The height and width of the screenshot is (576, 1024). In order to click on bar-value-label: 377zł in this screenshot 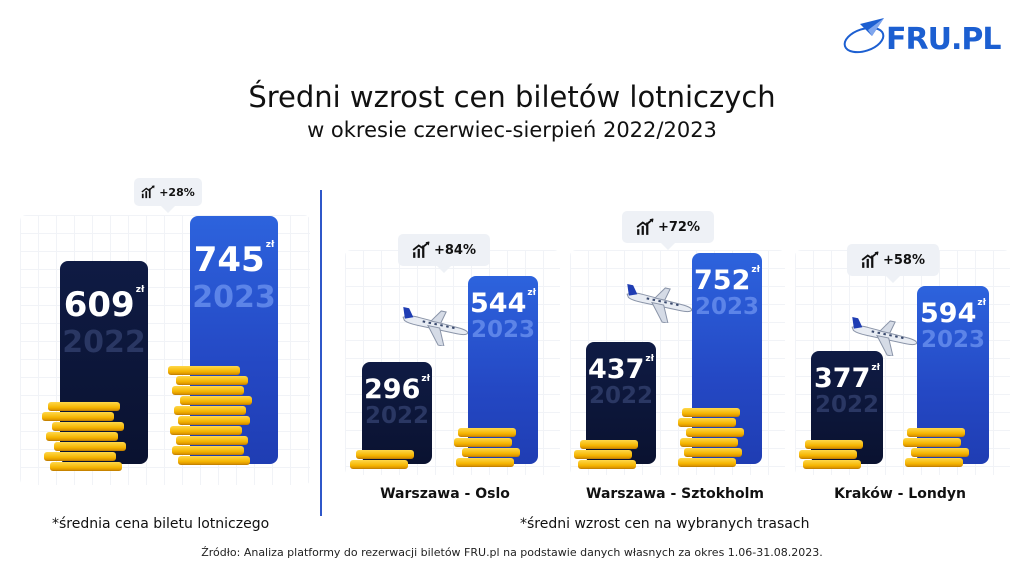, I will do `click(847, 378)`.